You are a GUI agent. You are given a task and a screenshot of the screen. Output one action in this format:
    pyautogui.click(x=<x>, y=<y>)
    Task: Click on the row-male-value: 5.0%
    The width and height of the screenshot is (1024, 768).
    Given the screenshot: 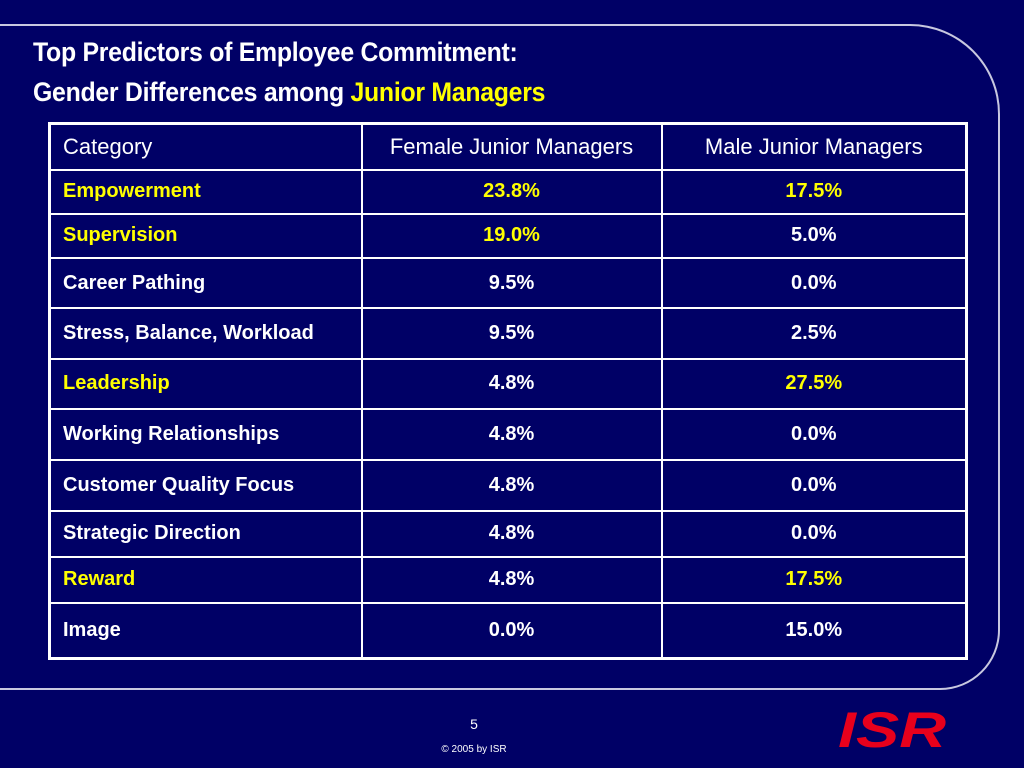 What is the action you would take?
    pyautogui.click(x=814, y=236)
    